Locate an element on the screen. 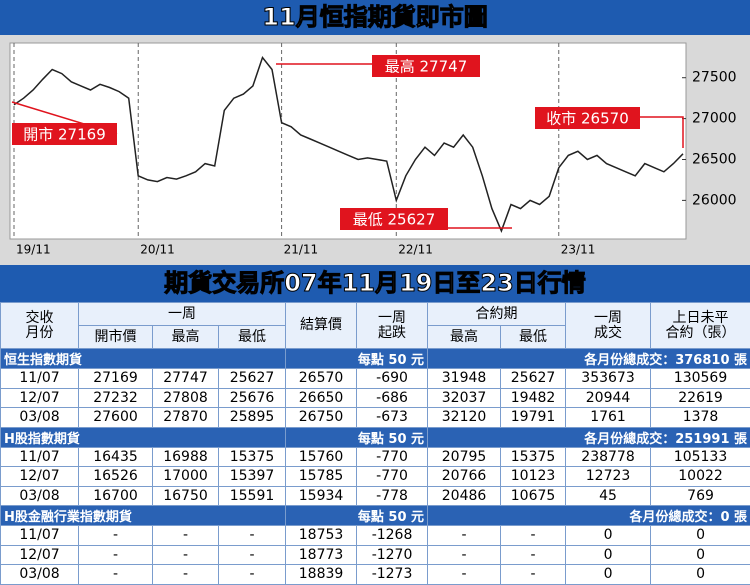  cell: 22619 is located at coordinates (700, 398).